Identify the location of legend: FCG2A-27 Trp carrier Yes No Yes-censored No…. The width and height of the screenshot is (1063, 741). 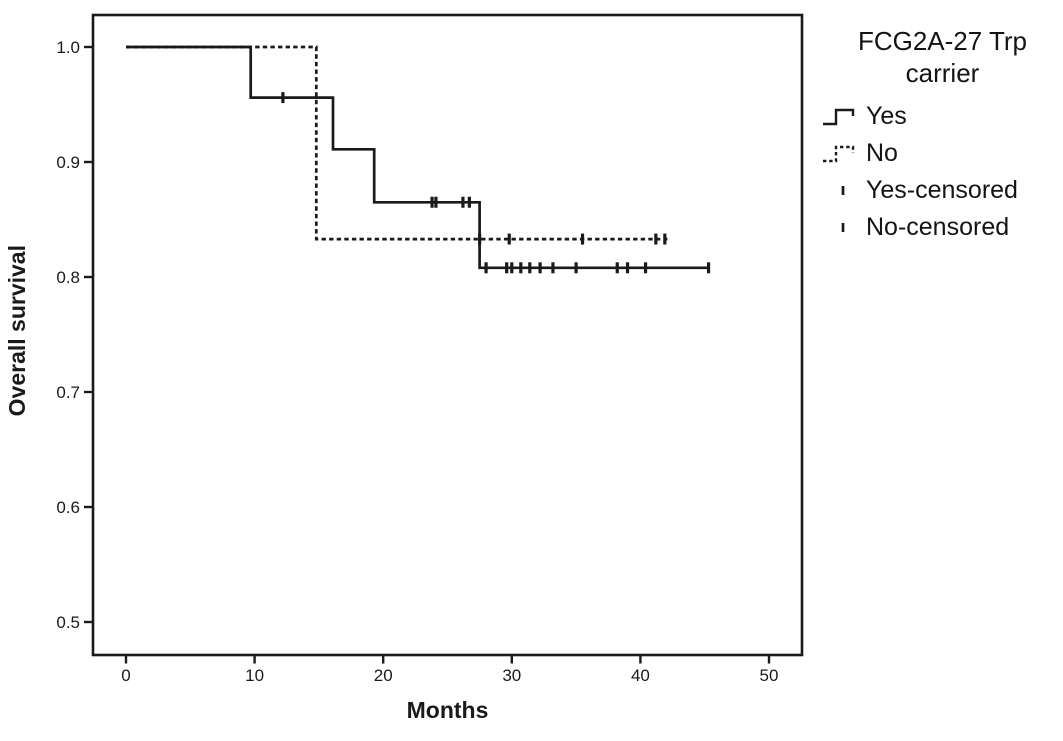
(942, 136).